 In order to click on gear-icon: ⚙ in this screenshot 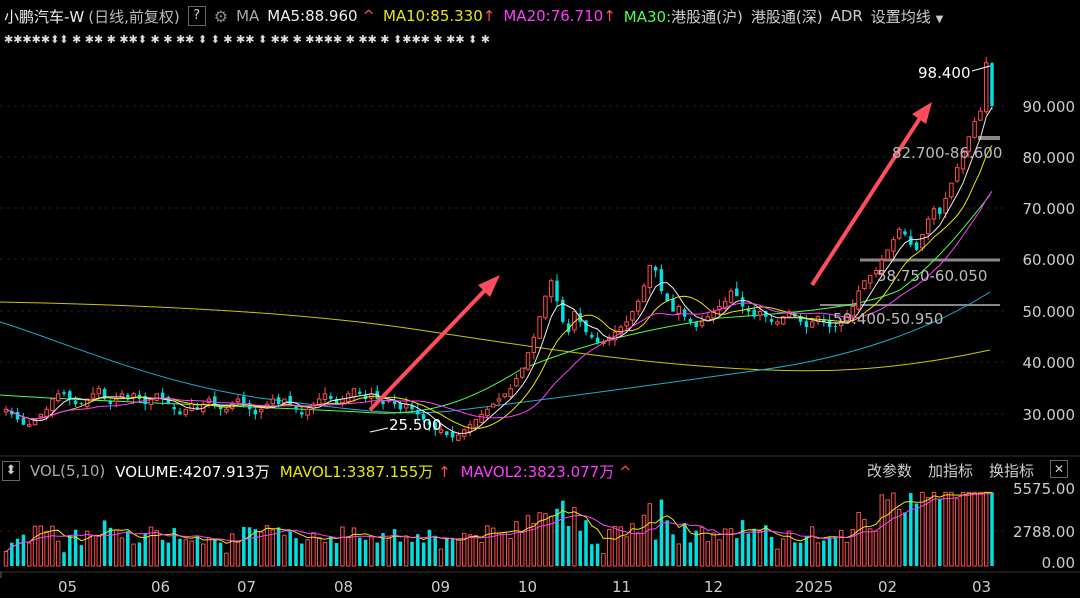, I will do `click(221, 16)`.